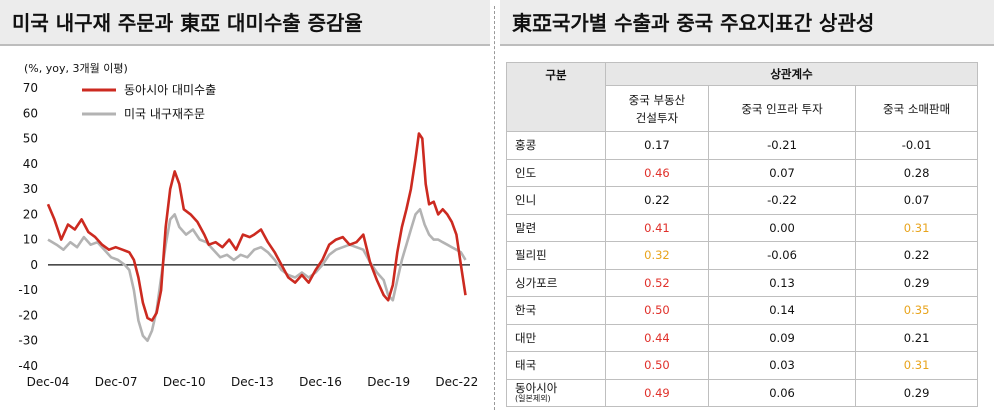  What do you see at coordinates (30, 240) in the screenshot?
I see `y-tick-label: 10` at bounding box center [30, 240].